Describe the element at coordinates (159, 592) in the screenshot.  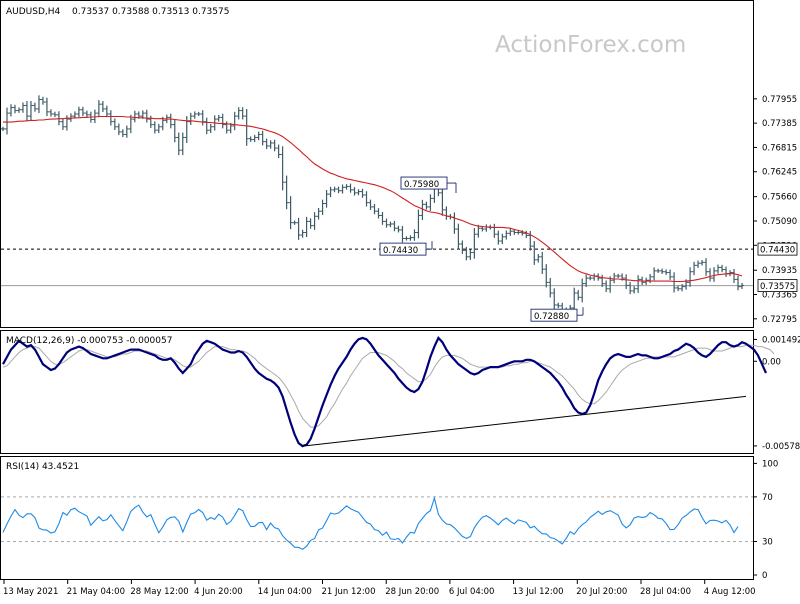
I see `time-tick-label: 28 May 12:00` at that location.